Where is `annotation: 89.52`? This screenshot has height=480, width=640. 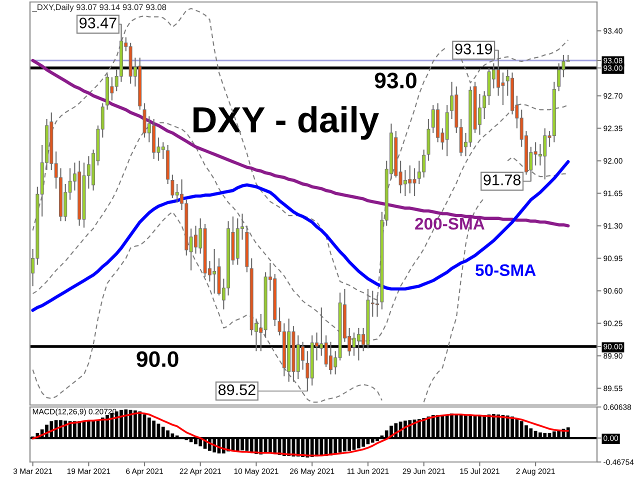
annotation: 89.52 is located at coordinates (237, 390).